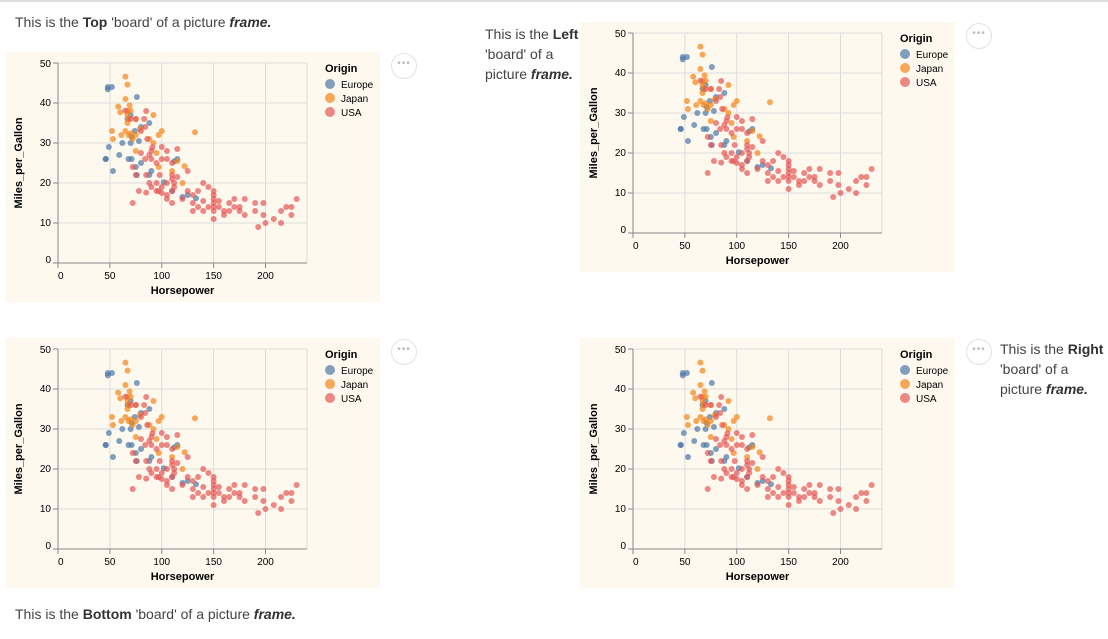 Image resolution: width=1108 pixels, height=639 pixels. Describe the element at coordinates (354, 385) in the screenshot. I see `legend-label-japan: Japan` at that location.